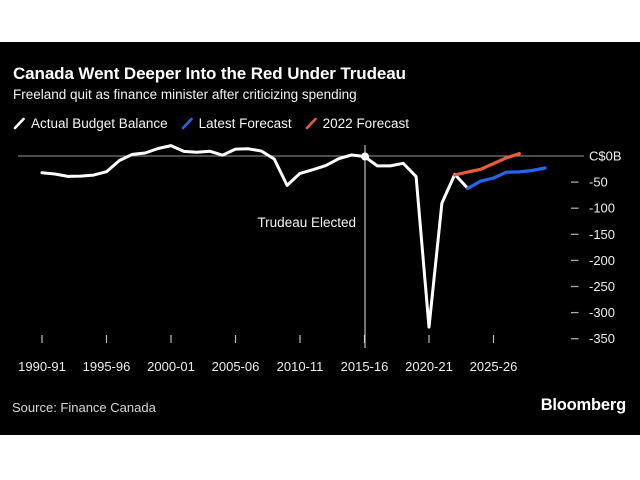  Describe the element at coordinates (365, 123) in the screenshot. I see `legend-label: 2022 Forecast` at that location.